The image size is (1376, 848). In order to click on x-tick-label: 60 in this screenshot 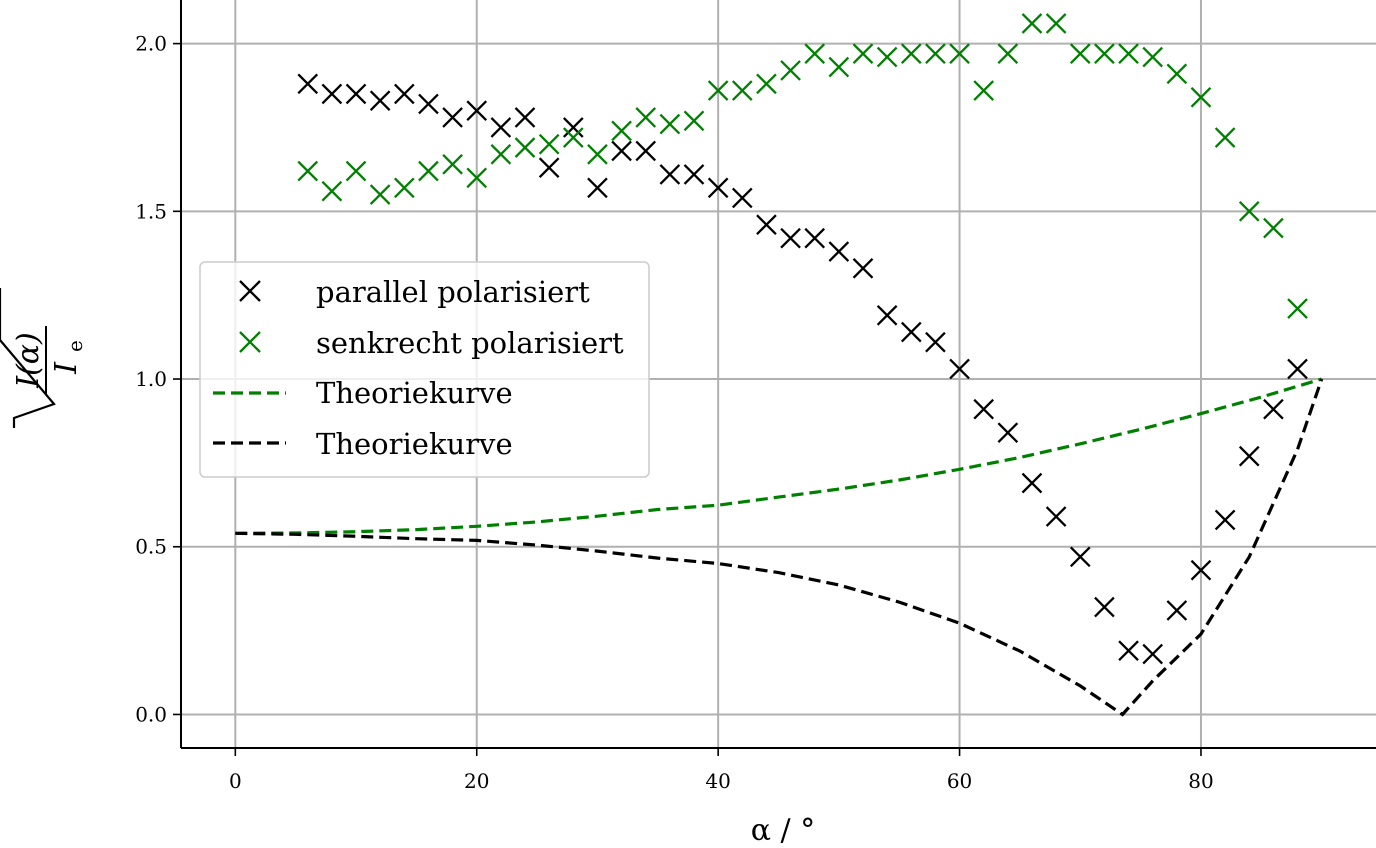, I will do `click(959, 781)`.